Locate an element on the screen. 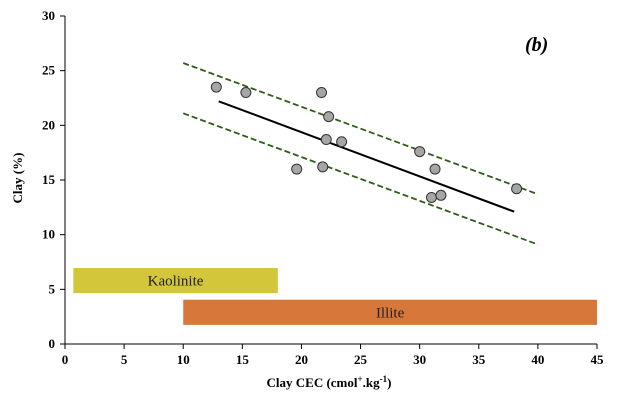  illite-range-label: Illite is located at coordinates (390, 313).